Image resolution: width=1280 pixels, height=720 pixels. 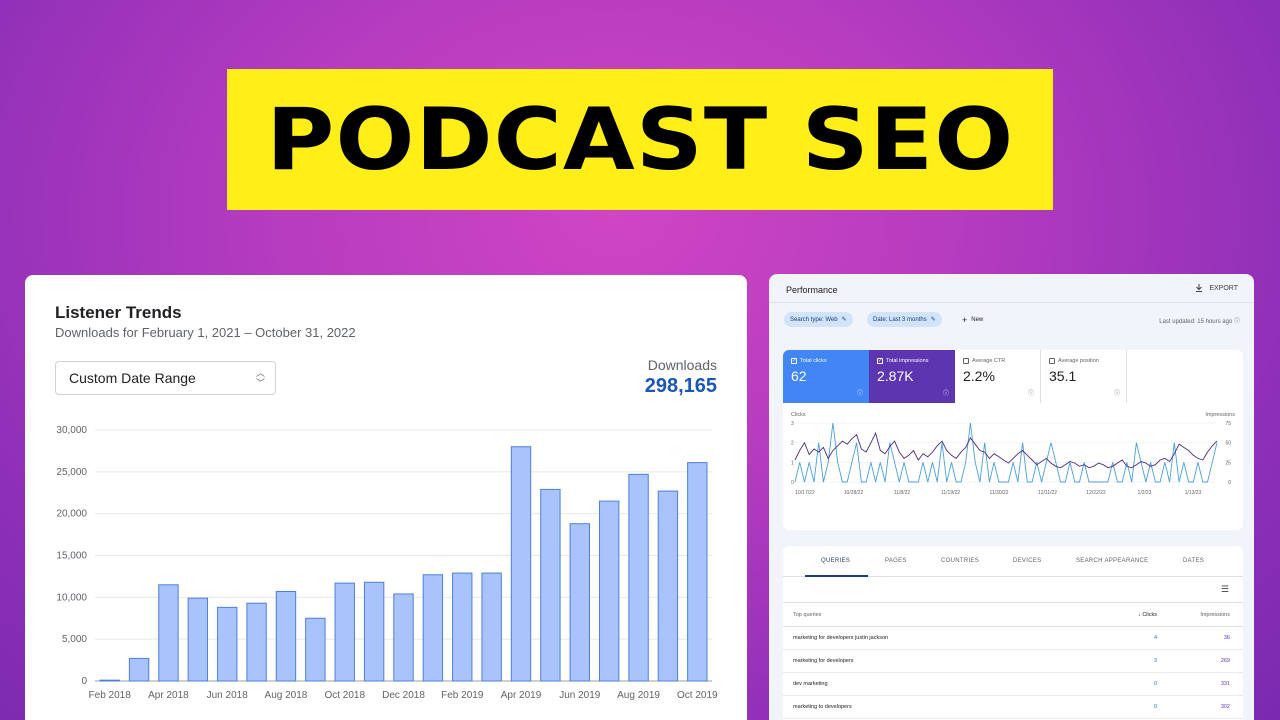 I want to click on new-filter-label: New, so click(x=977, y=319).